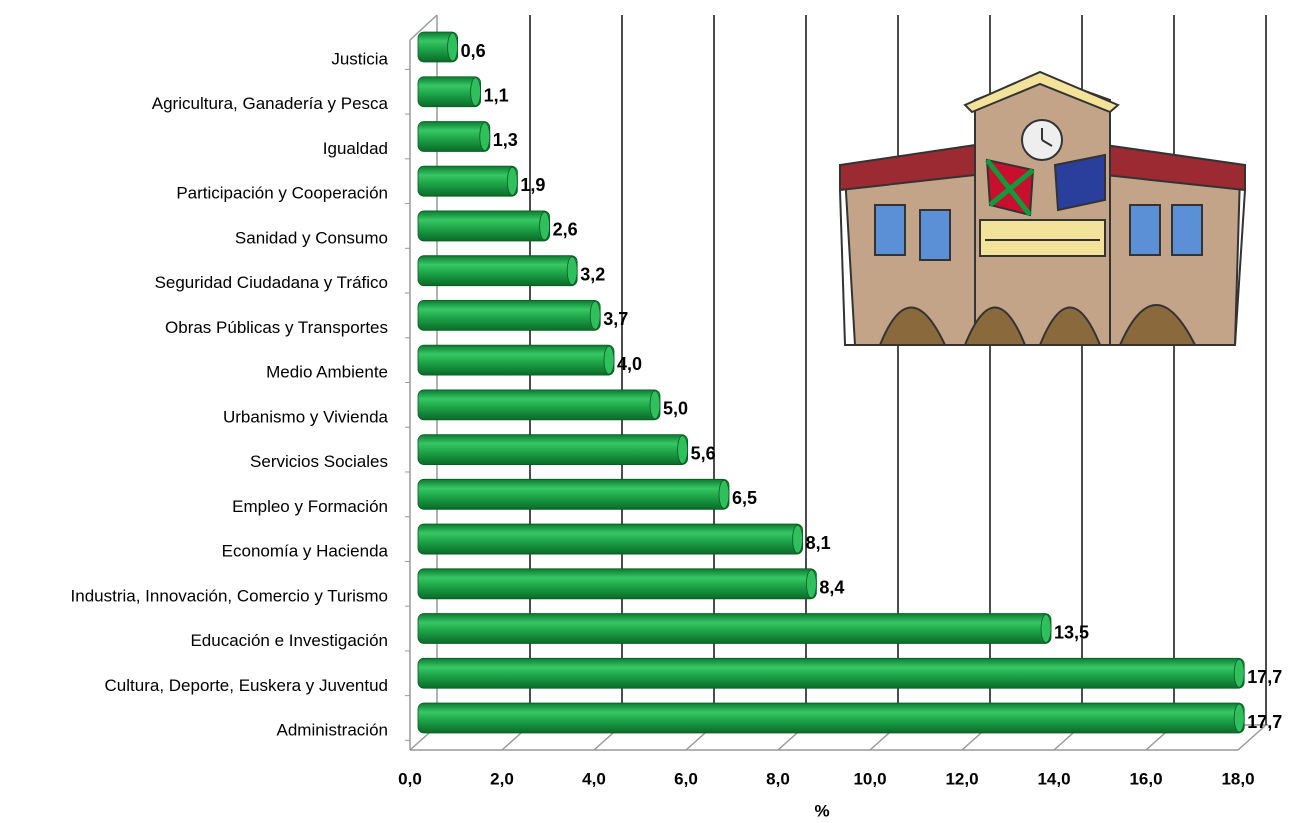  What do you see at coordinates (675, 409) in the screenshot?
I see `data-label: 5,0` at bounding box center [675, 409].